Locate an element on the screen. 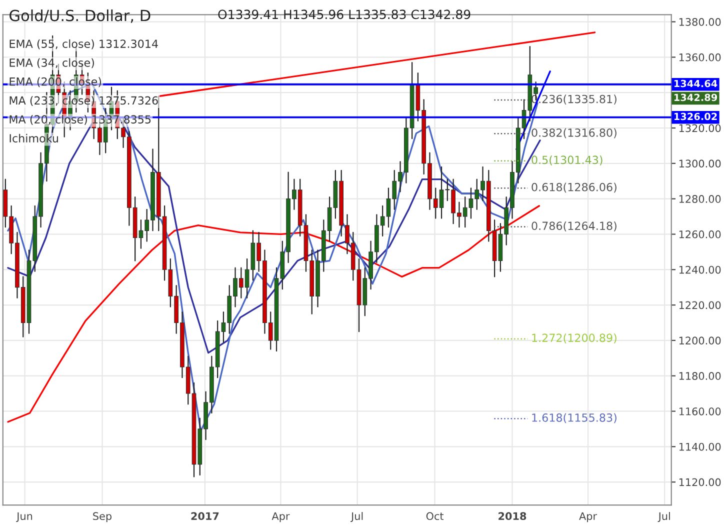 Image resolution: width=725 pixels, height=525 pixels. y-tick-label: 1140.00 is located at coordinates (700, 446).